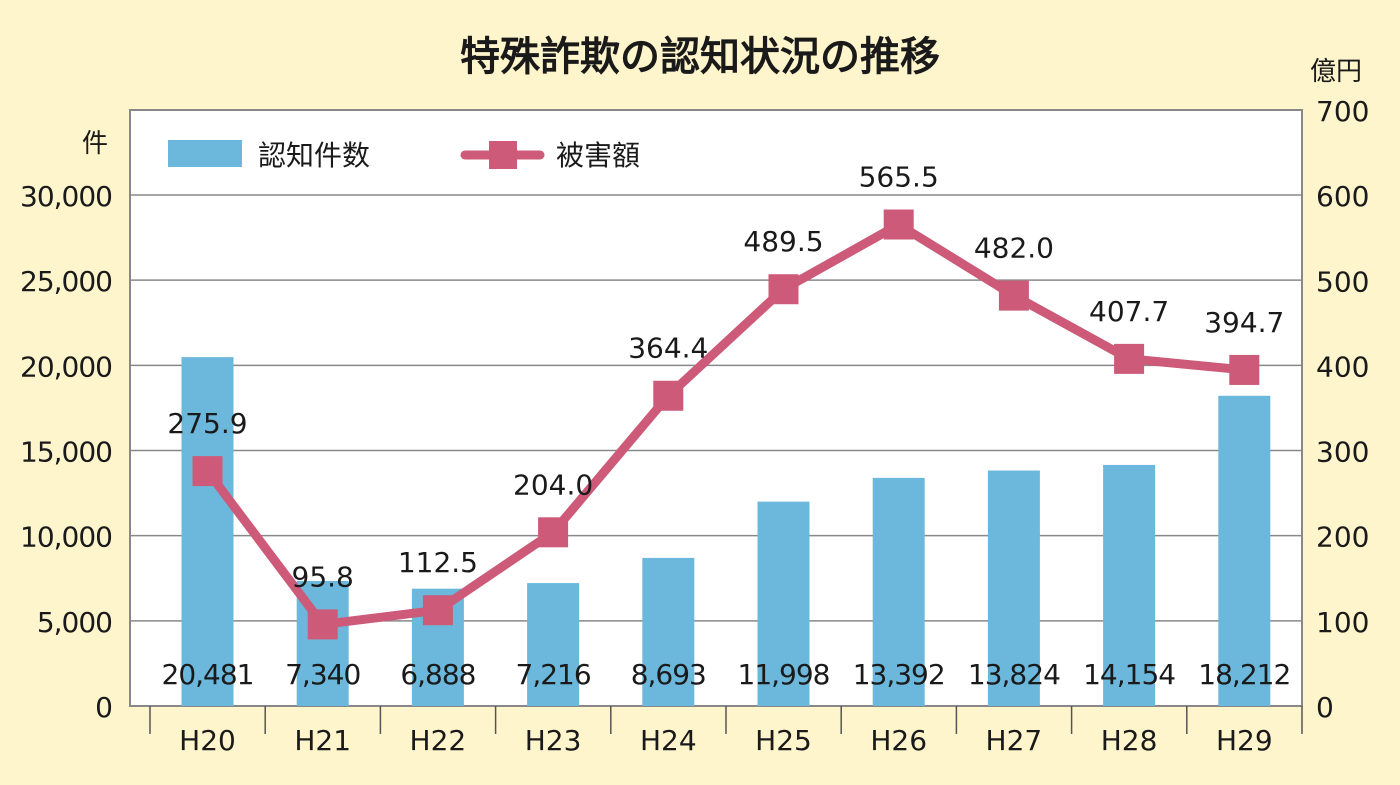 Image resolution: width=1400 pixels, height=785 pixels. I want to click on right-tick-label: 300, so click(1342, 452).